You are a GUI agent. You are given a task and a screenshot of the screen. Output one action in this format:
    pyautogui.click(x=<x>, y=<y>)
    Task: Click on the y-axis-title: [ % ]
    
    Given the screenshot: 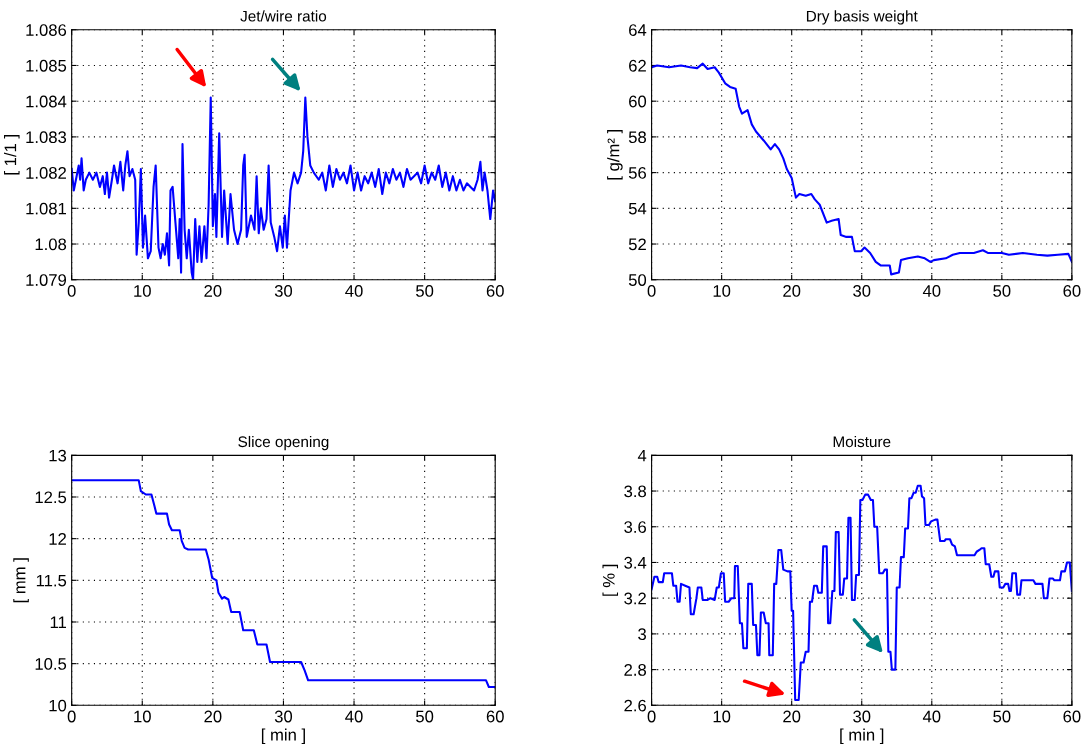 What is the action you would take?
    pyautogui.click(x=610, y=580)
    